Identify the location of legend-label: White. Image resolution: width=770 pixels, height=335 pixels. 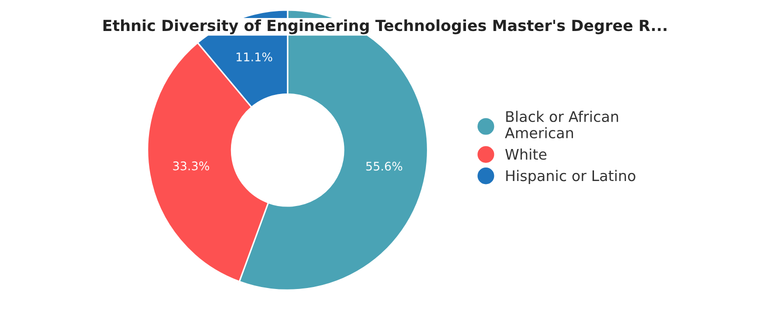
(525, 154).